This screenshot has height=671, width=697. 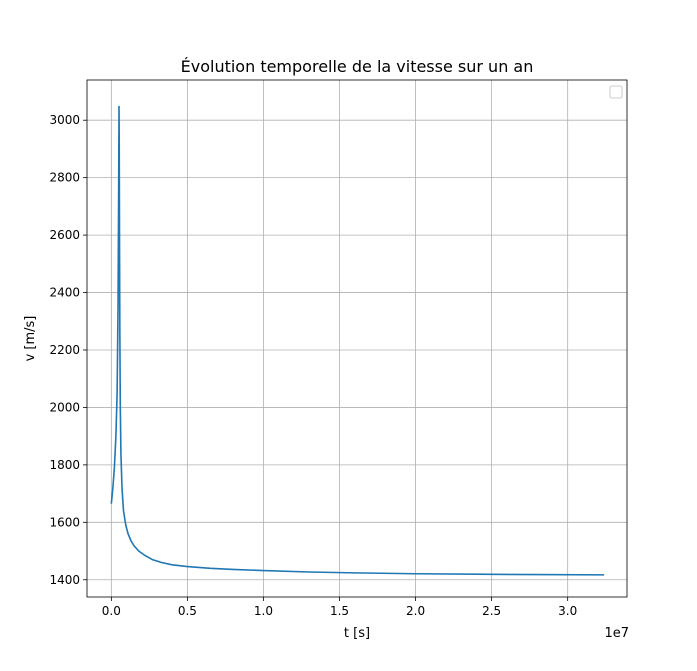 I want to click on legend-box, so click(x=616, y=92).